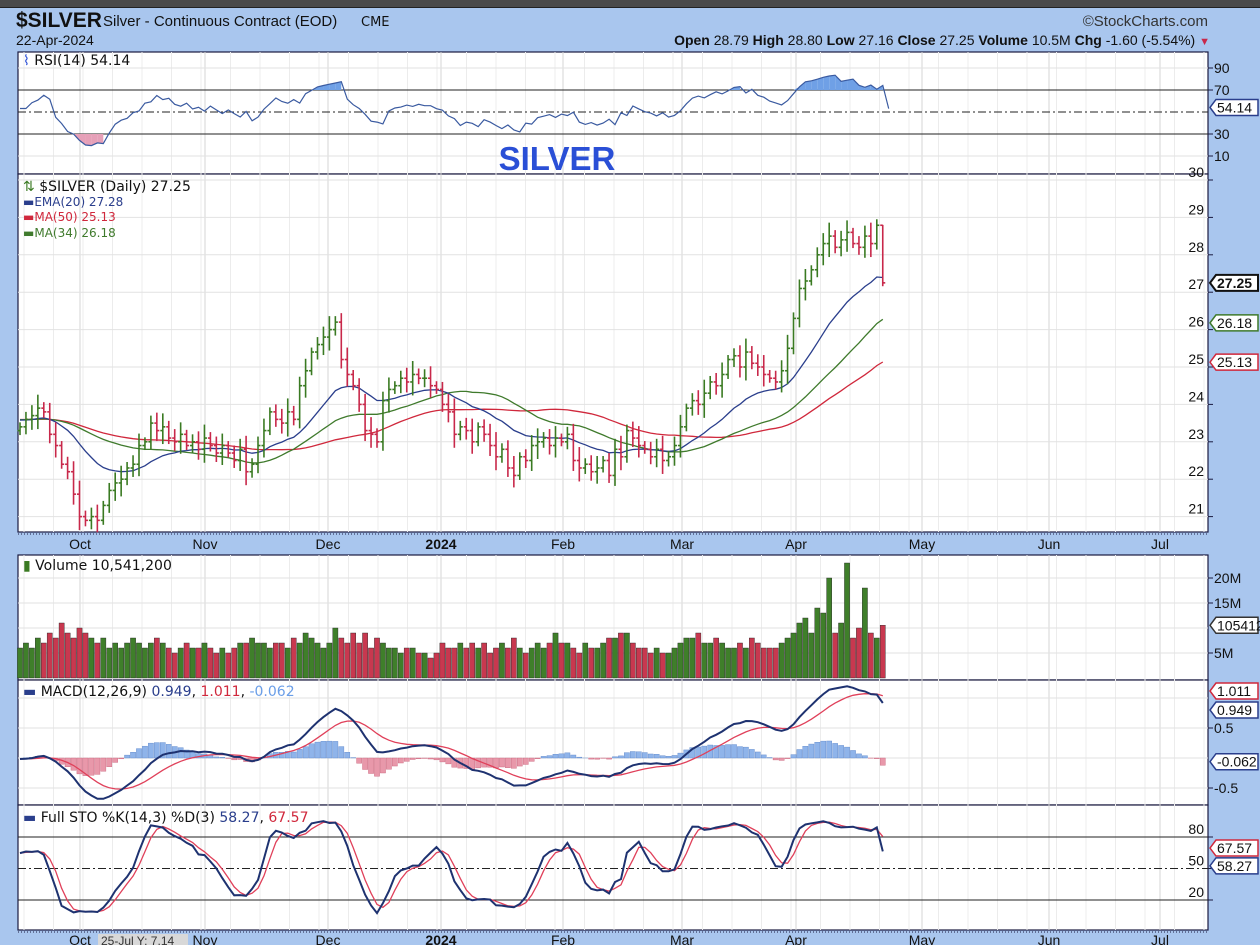 The image size is (1260, 945). What do you see at coordinates (1237, 762) in the screenshot?
I see `macd-hist-tag-text: -0.062` at bounding box center [1237, 762].